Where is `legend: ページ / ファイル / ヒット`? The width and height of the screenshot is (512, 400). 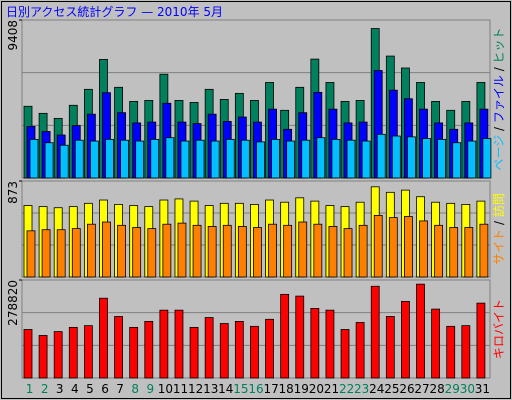
legend: ページ / ファイル / ヒット is located at coordinates (499, 98).